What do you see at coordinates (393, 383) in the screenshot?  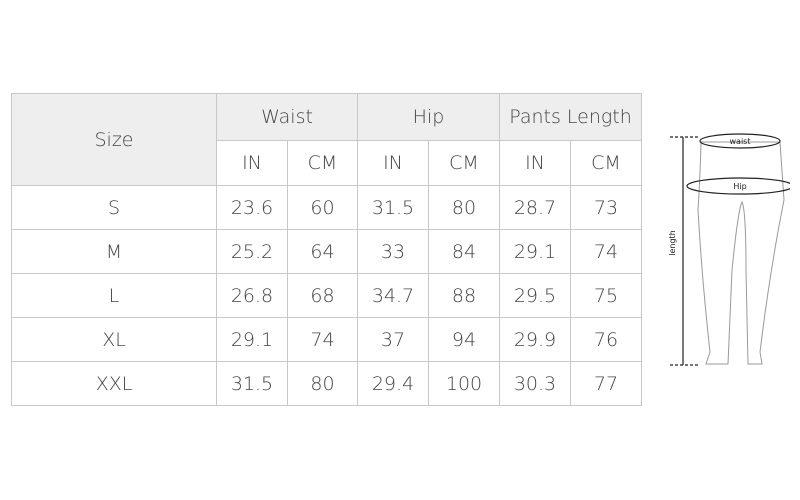 I see `value-cell: 29.4` at bounding box center [393, 383].